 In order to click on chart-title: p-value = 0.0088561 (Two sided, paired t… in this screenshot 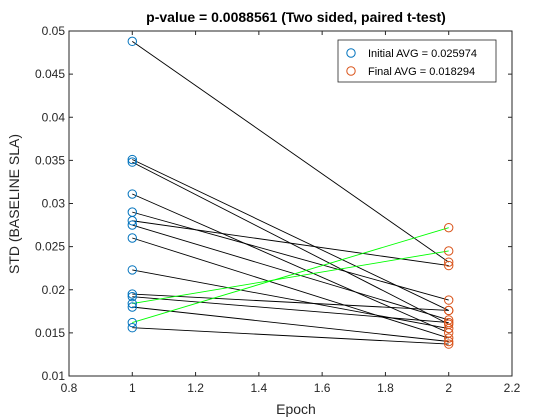, I will do `click(296, 17)`.